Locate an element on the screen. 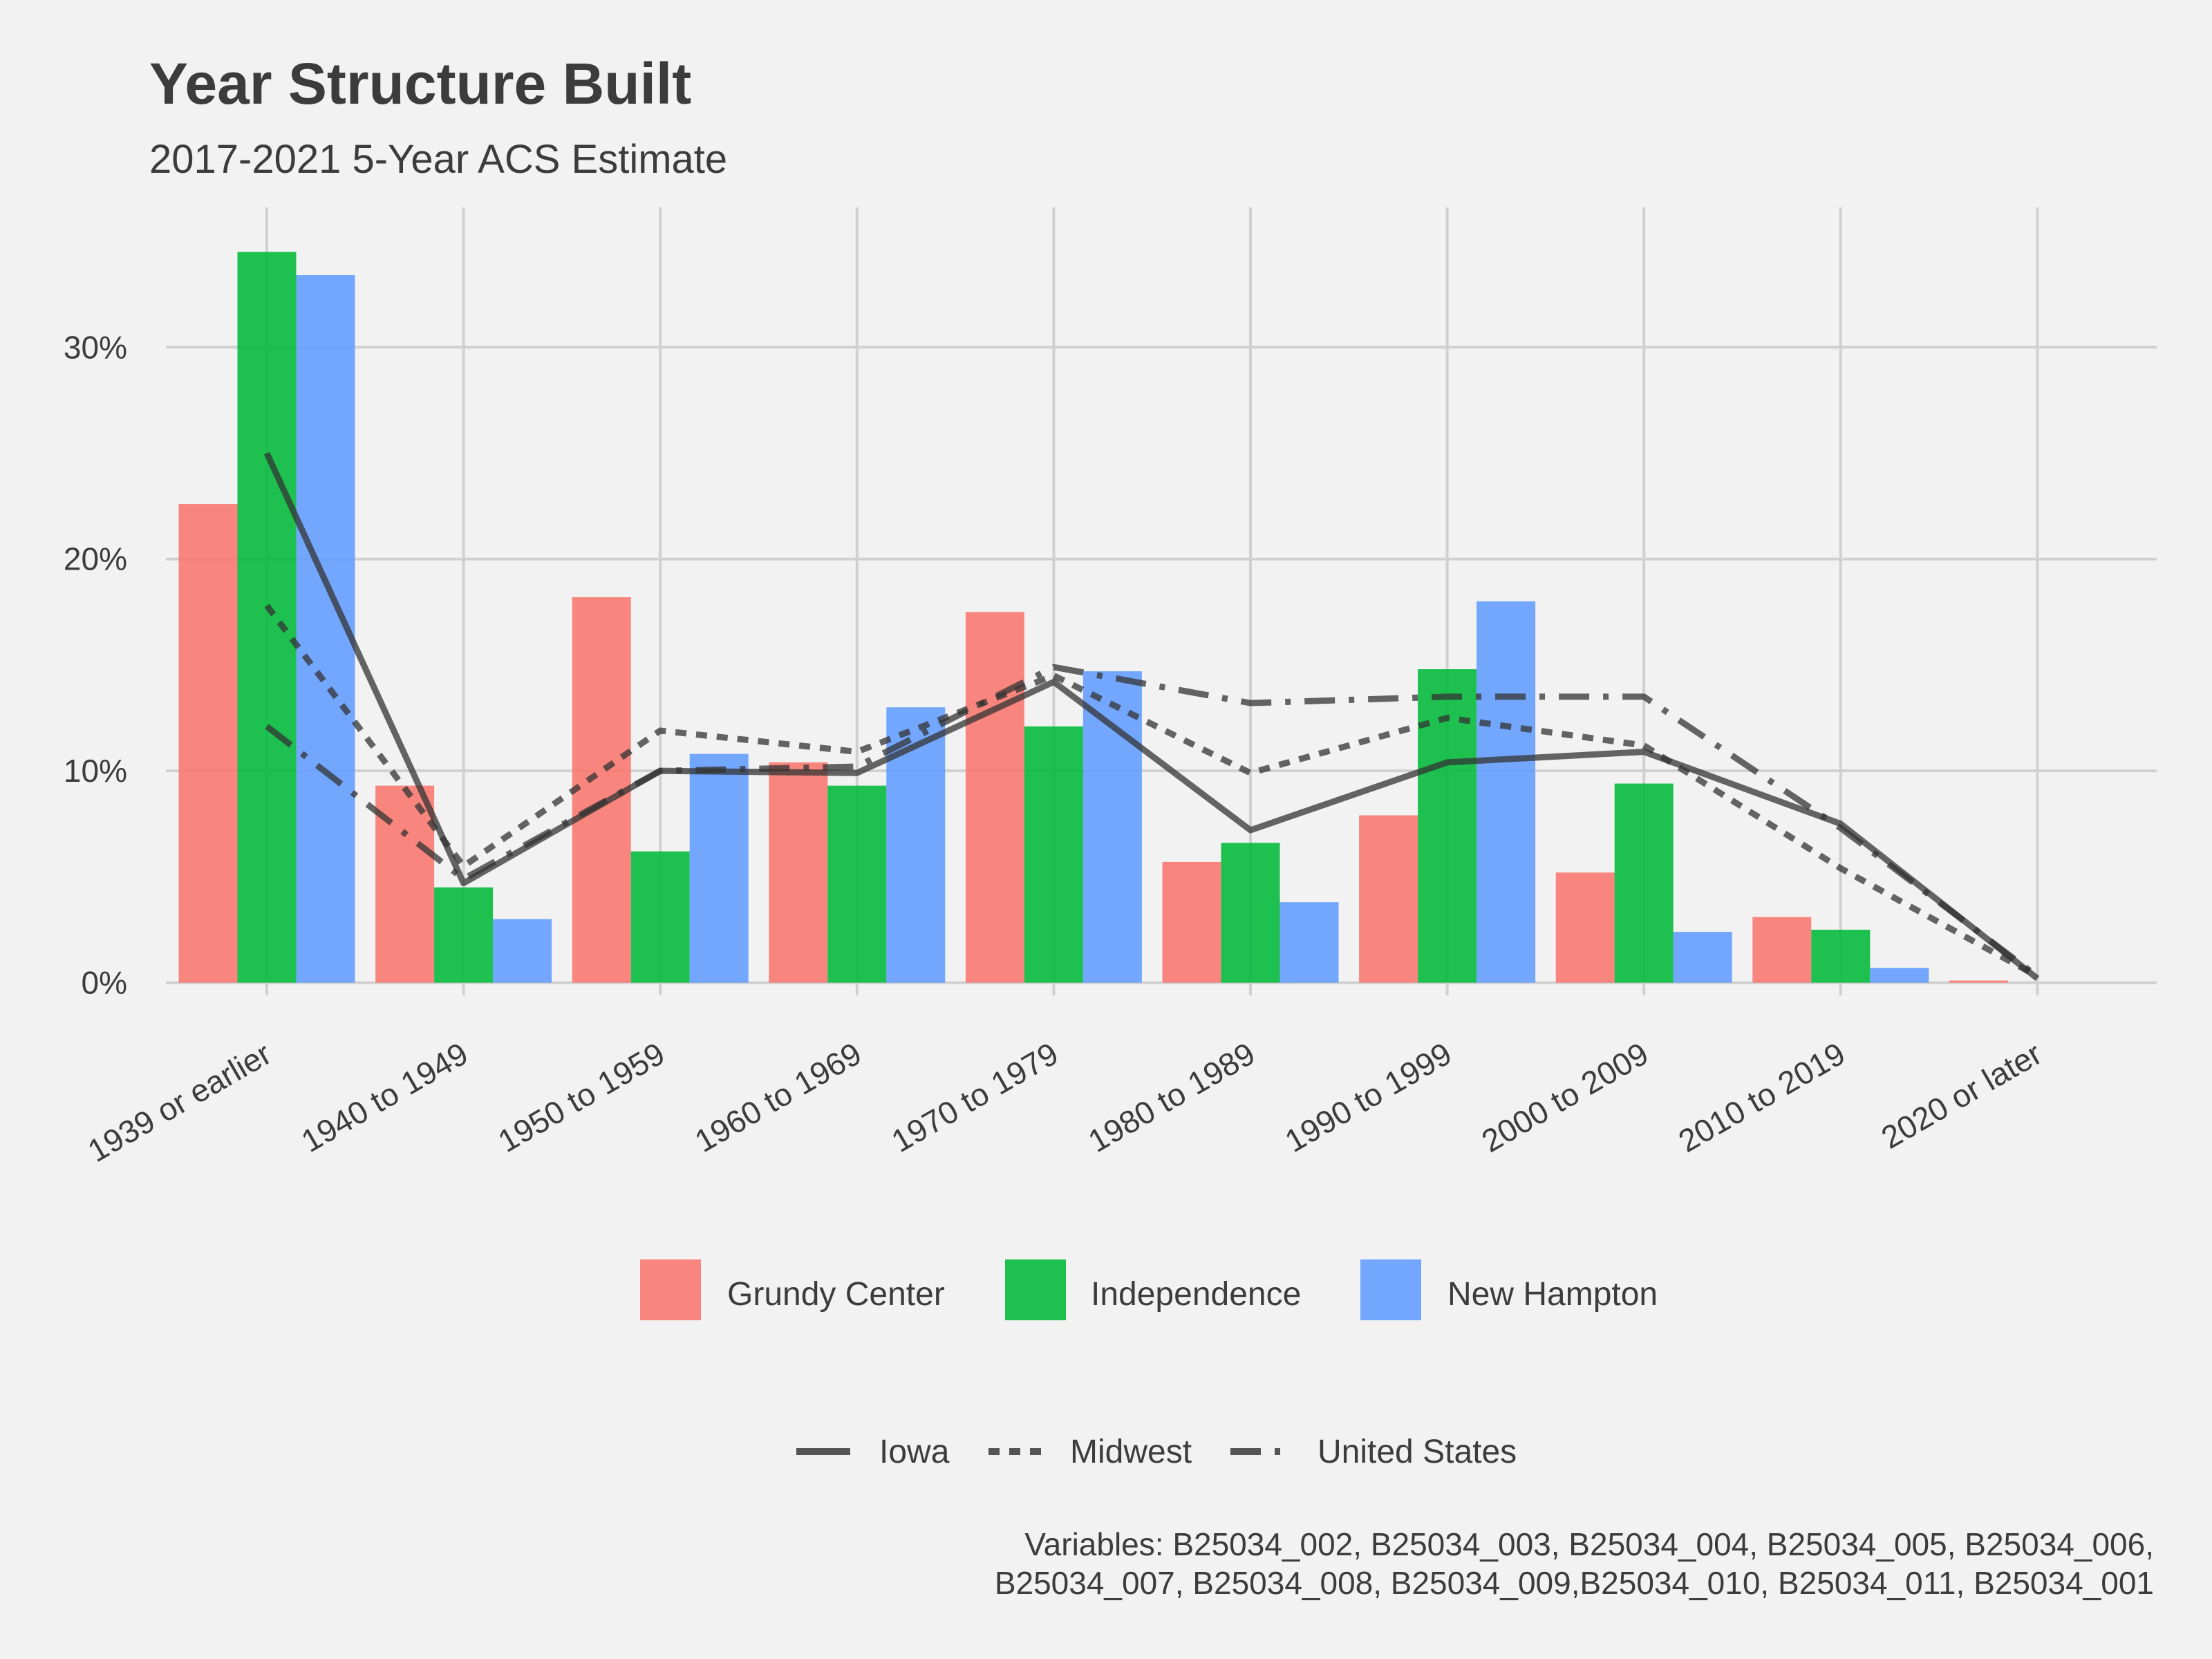 The image size is (2212, 1659). x-tick-label: 1960 to 1969 is located at coordinates (778, 1097).